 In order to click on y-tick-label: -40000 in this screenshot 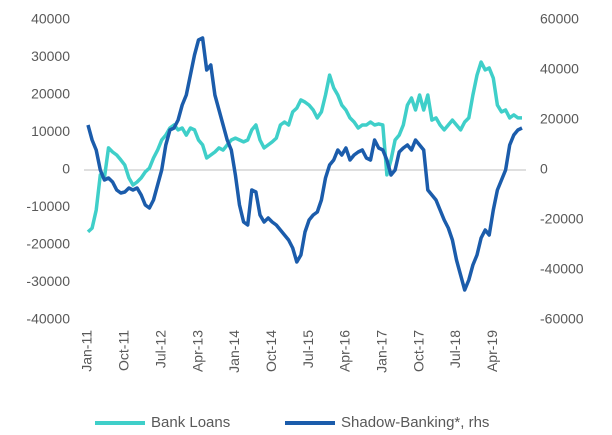, I will do `click(48, 319)`.